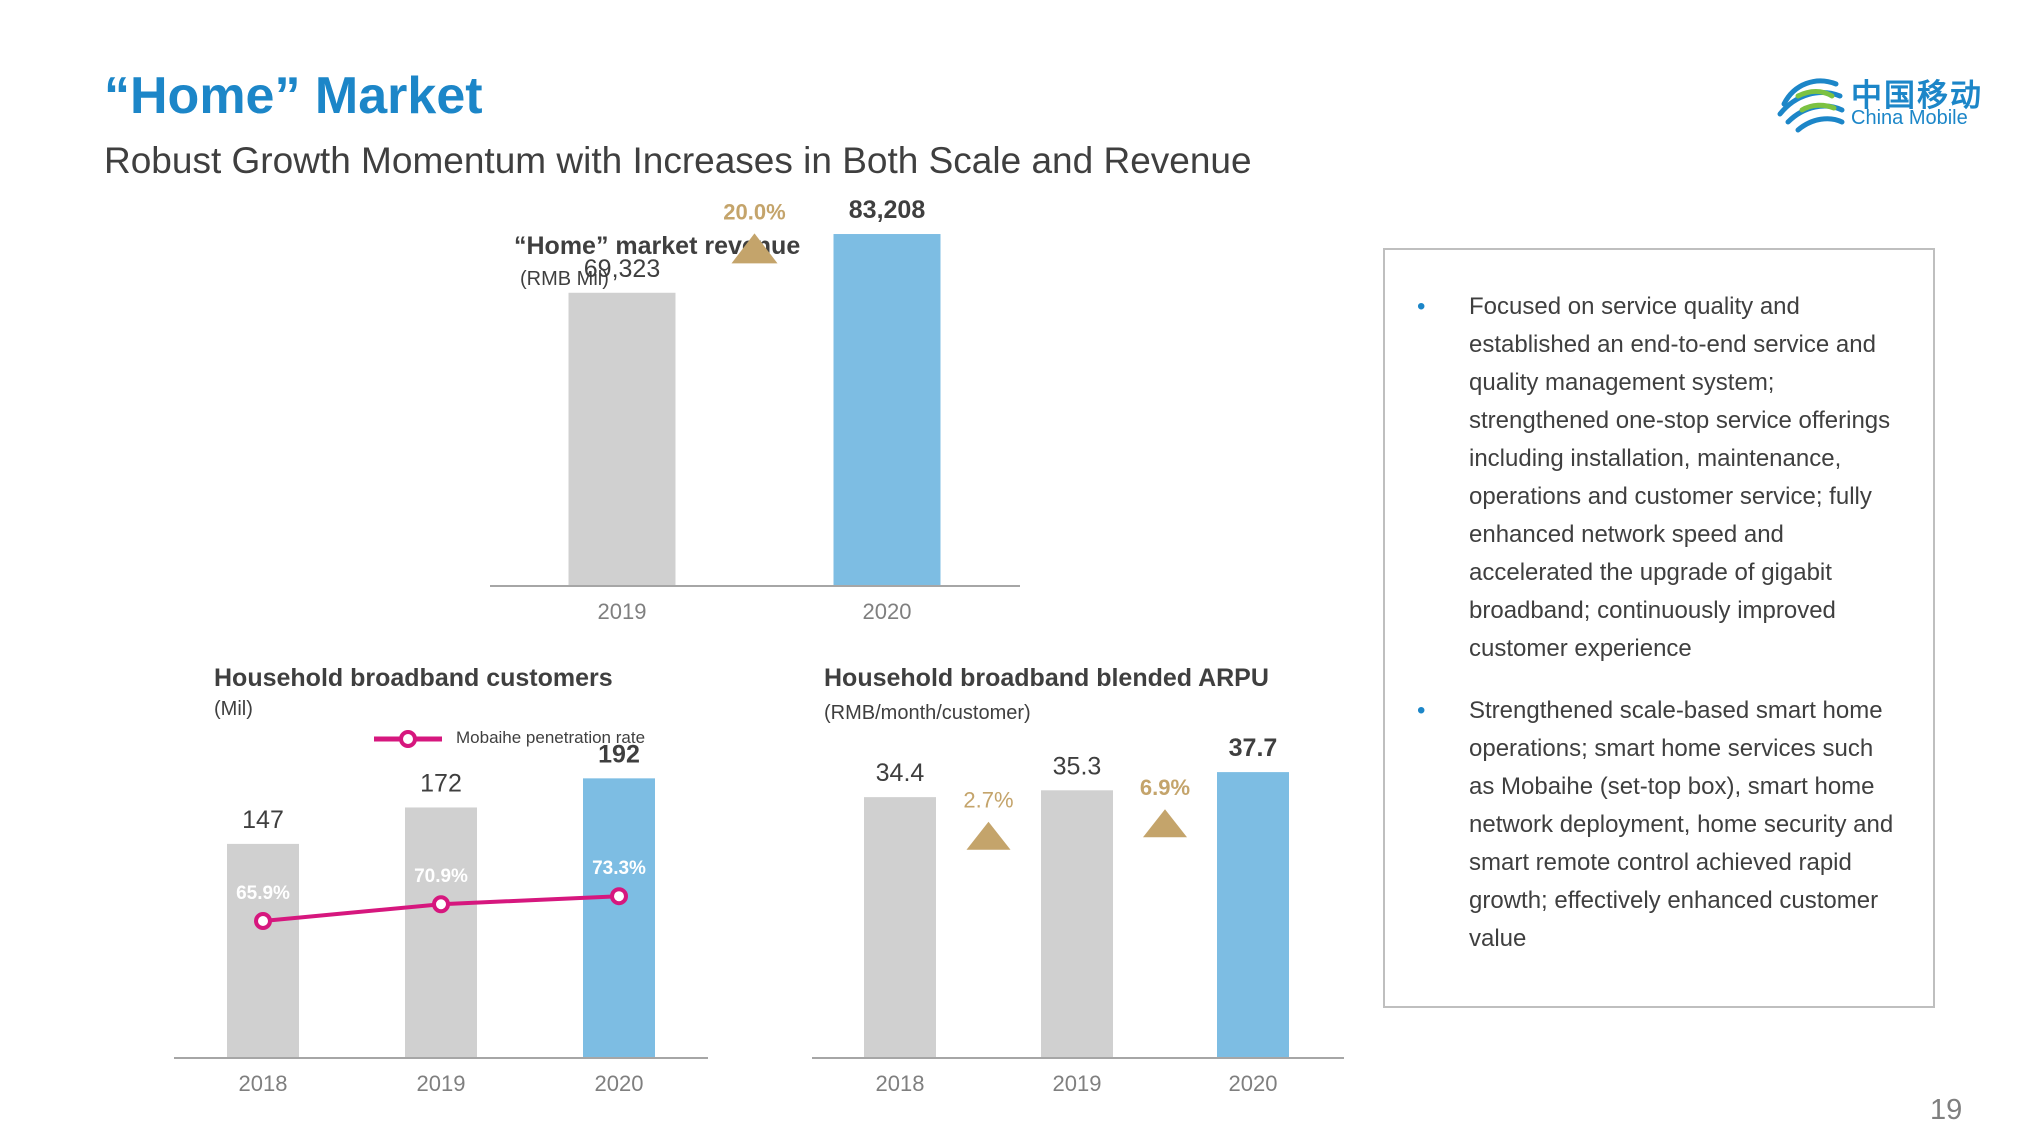 The height and width of the screenshot is (1146, 2038). What do you see at coordinates (1253, 748) in the screenshot?
I see `arpu-value-label: 37.7` at bounding box center [1253, 748].